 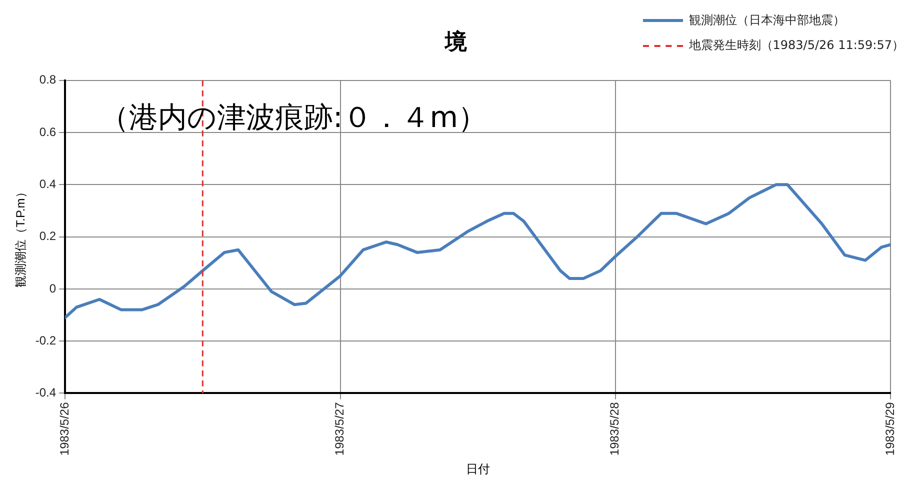 I want to click on y-axis-title: 観測潮位（T.P.m）, so click(x=21, y=237).